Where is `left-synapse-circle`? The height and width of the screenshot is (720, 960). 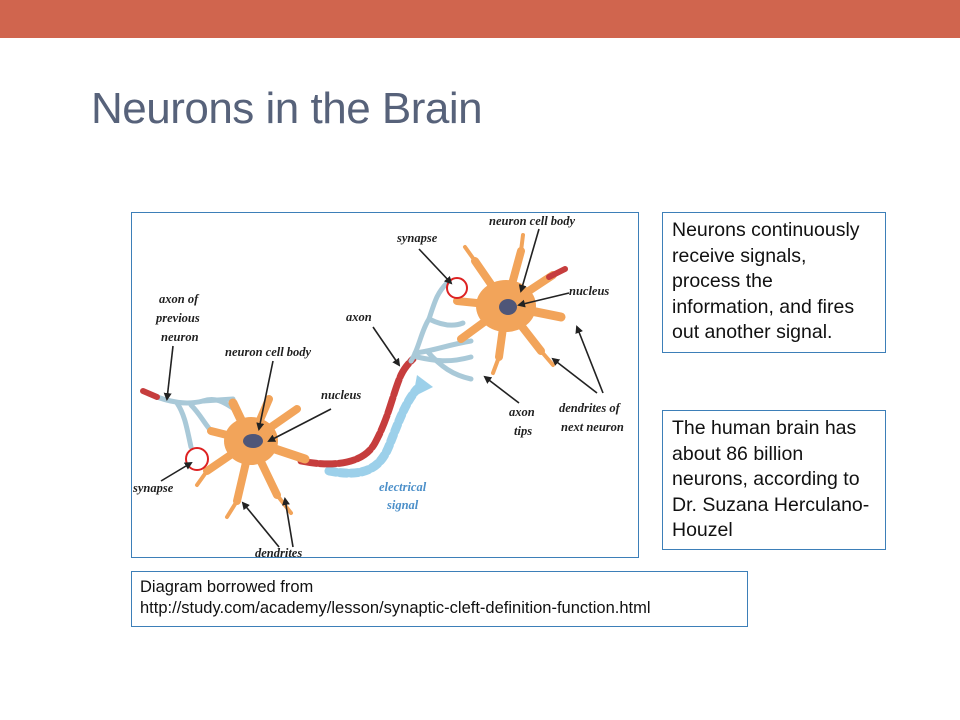
left-synapse-circle is located at coordinates (197, 459).